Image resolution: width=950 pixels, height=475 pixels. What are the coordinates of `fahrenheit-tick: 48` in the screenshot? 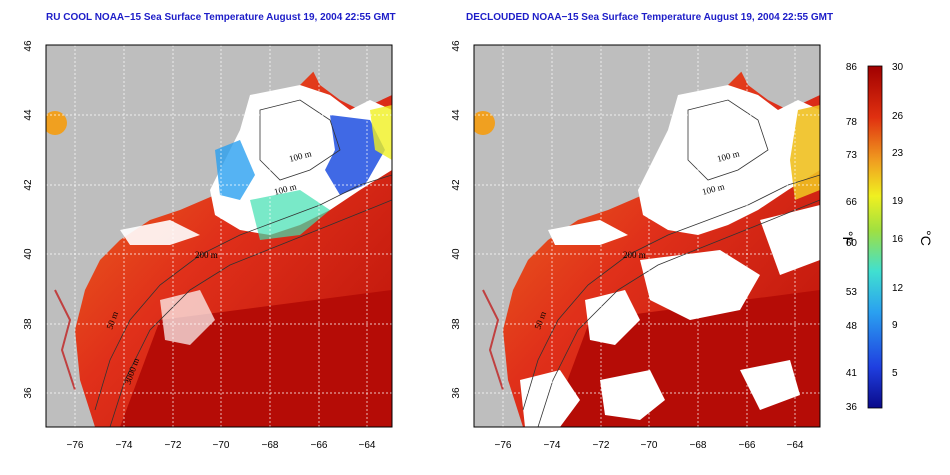 It's located at (852, 326).